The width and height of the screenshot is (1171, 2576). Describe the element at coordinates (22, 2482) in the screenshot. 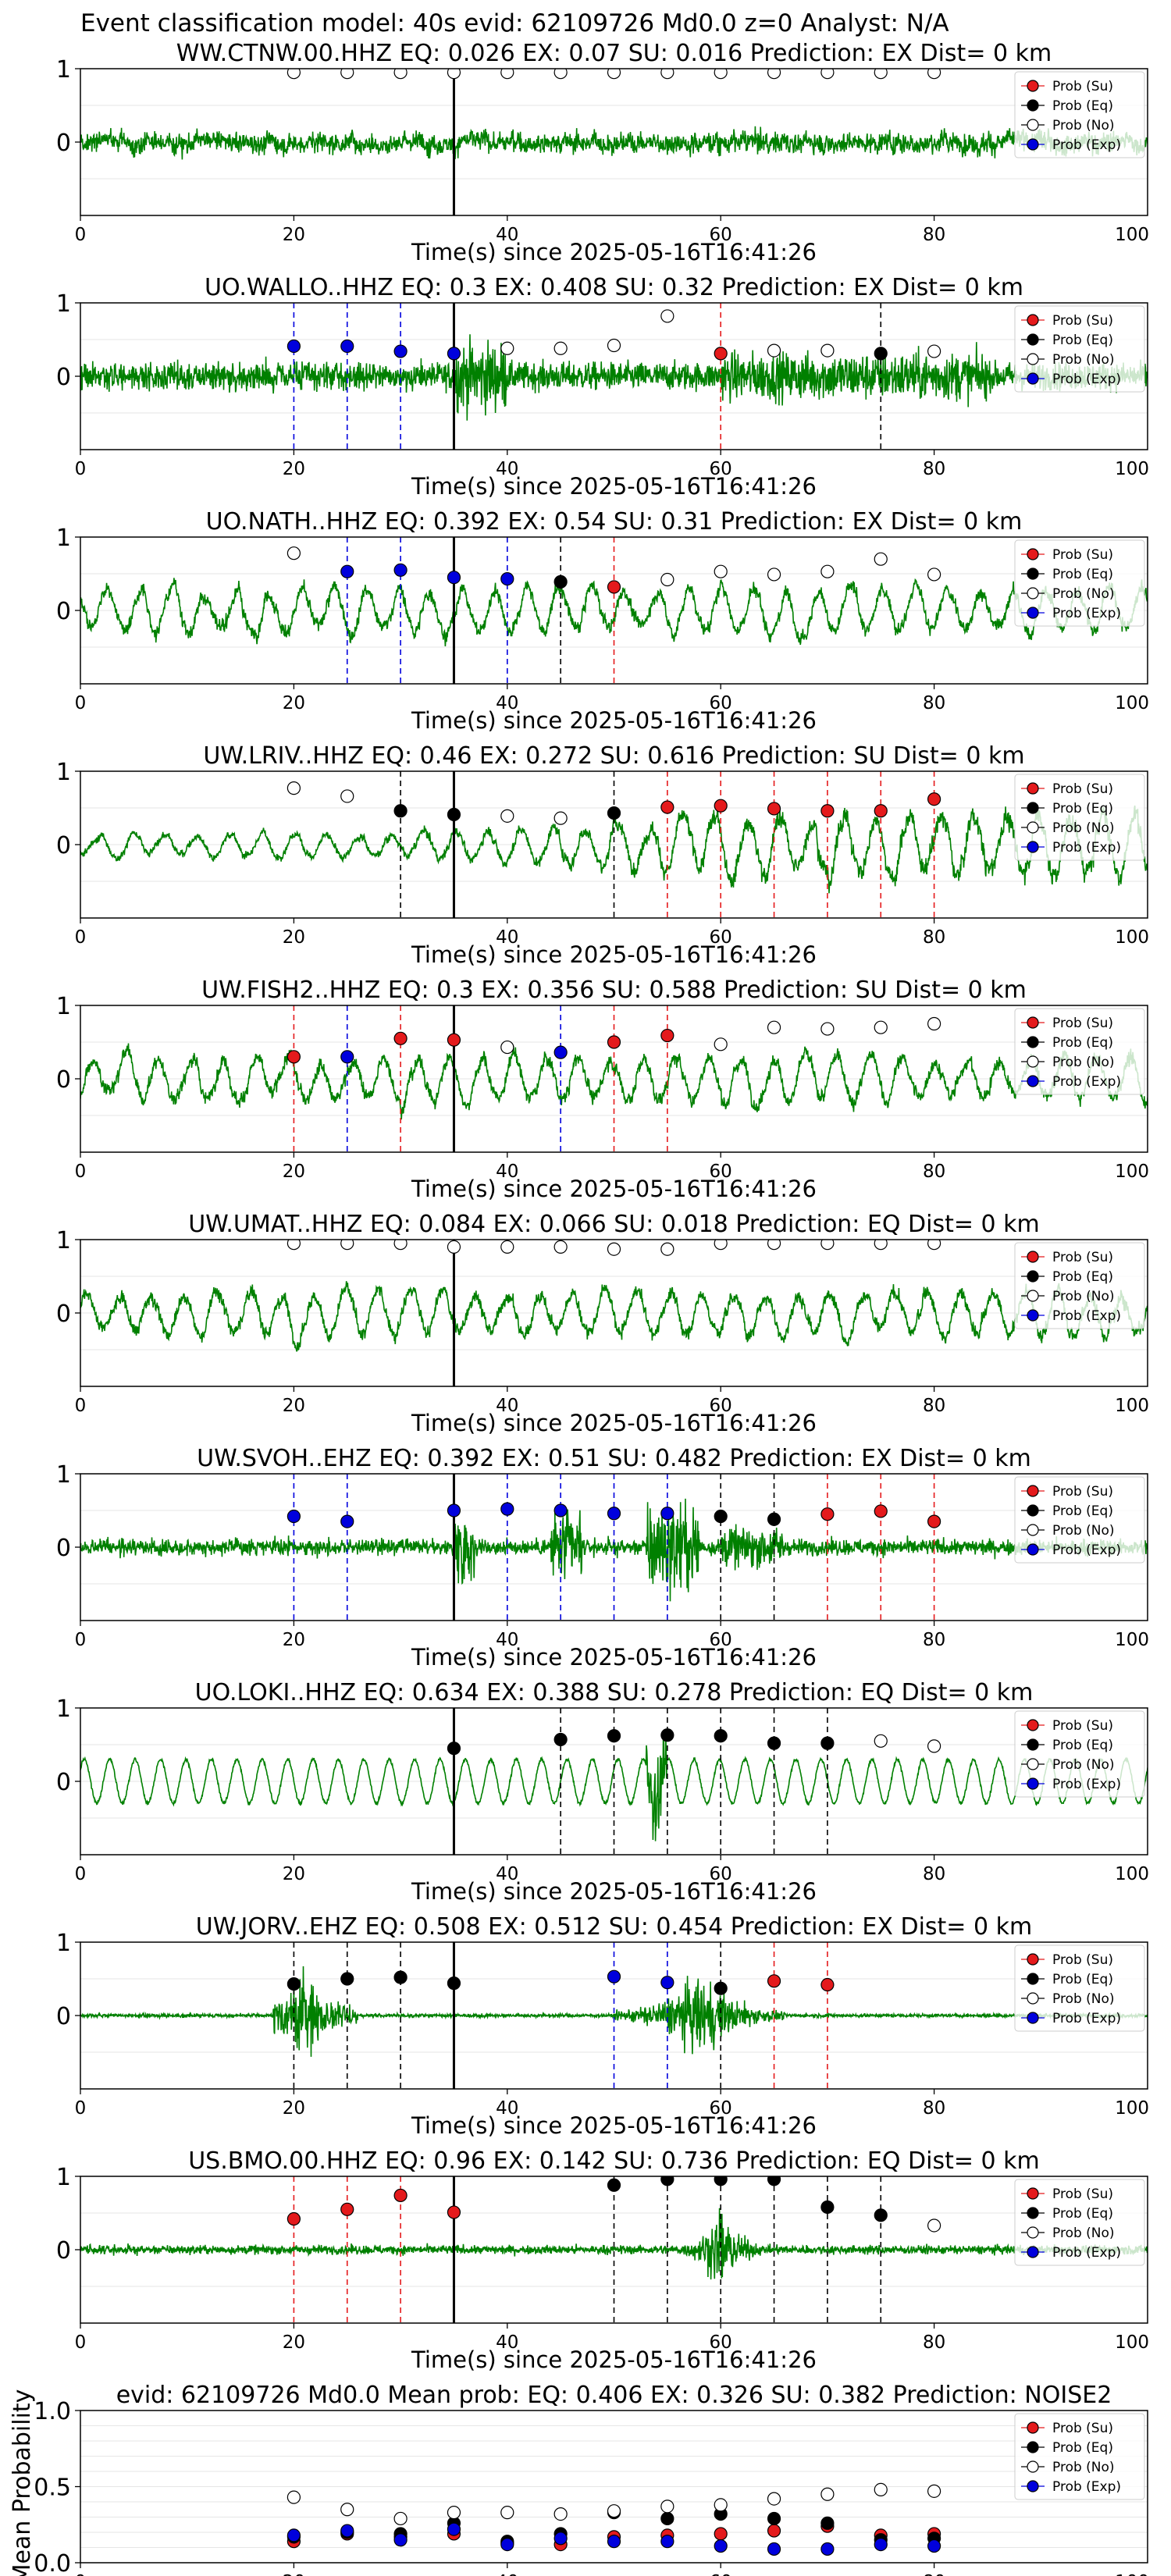

I see `y-axis-label: Mean Probability` at that location.